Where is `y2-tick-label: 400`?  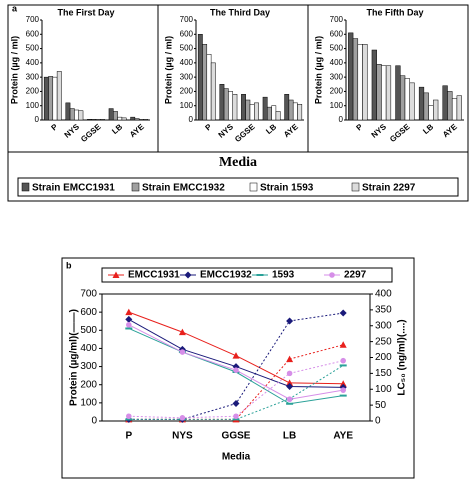 y2-tick-label: 400 is located at coordinates (383, 294).